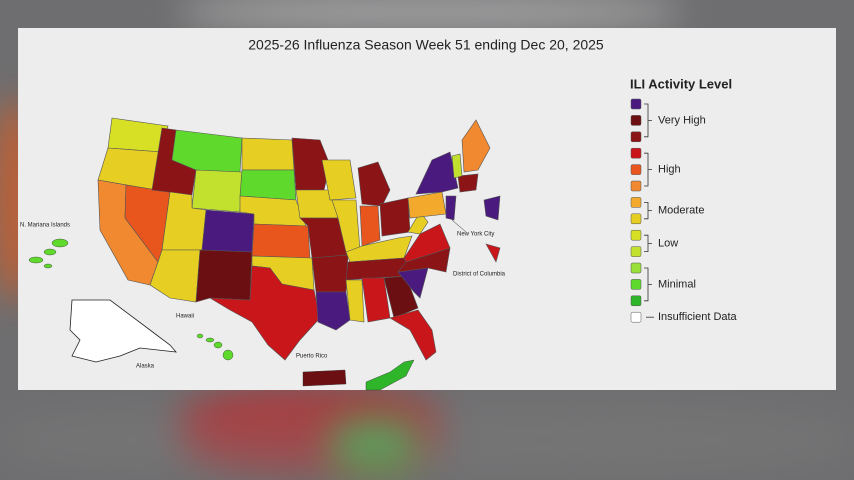 The height and width of the screenshot is (480, 854). What do you see at coordinates (48, 253) in the screenshot?
I see `mariana-islands` at bounding box center [48, 253].